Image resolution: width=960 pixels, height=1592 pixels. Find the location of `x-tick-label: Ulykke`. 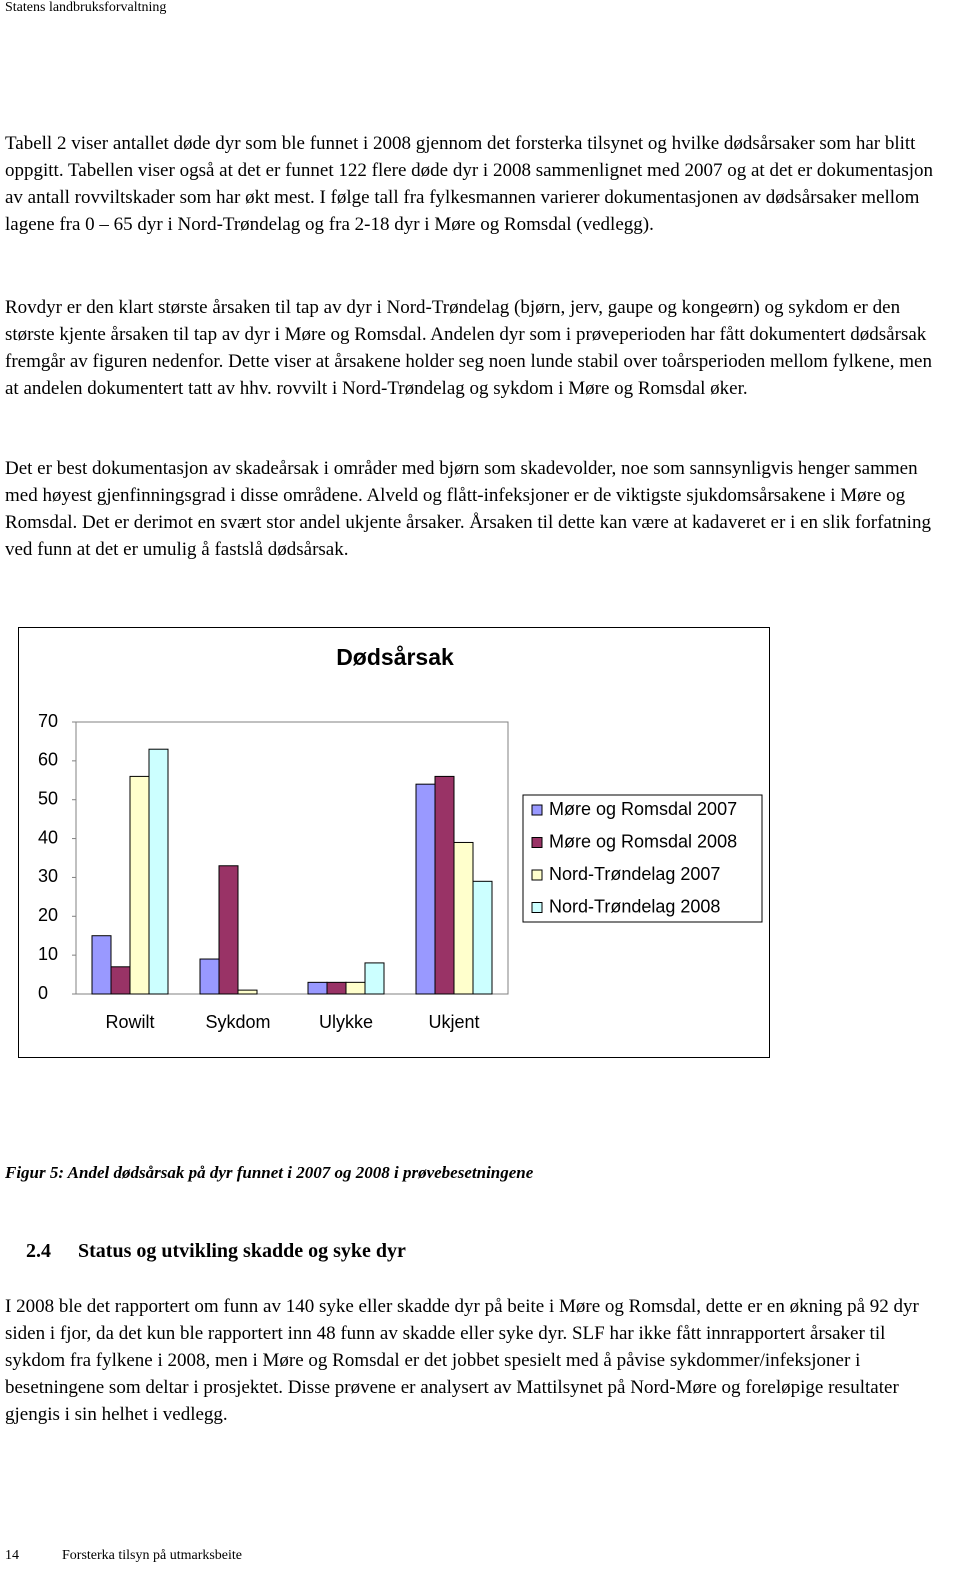

x-tick-label: Ulykke is located at coordinates (346, 1022).